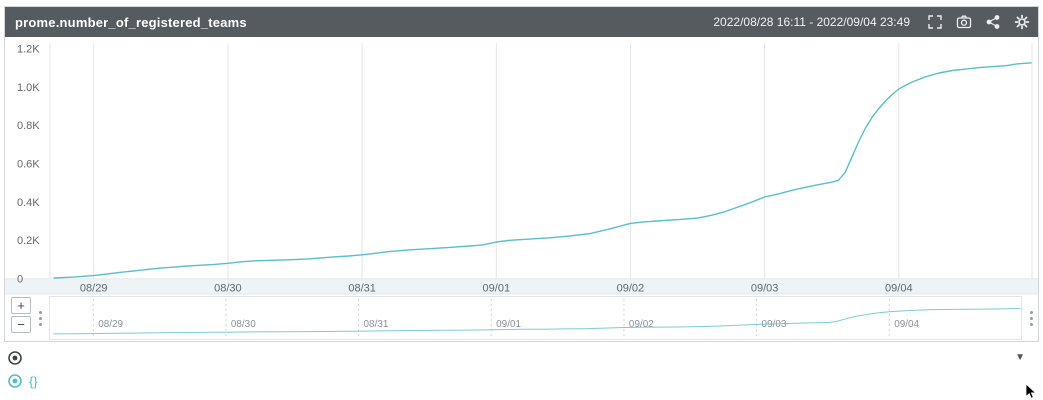 Image resolution: width=1043 pixels, height=400 pixels. What do you see at coordinates (964, 22) in the screenshot?
I see `screenshot-icon` at bounding box center [964, 22].